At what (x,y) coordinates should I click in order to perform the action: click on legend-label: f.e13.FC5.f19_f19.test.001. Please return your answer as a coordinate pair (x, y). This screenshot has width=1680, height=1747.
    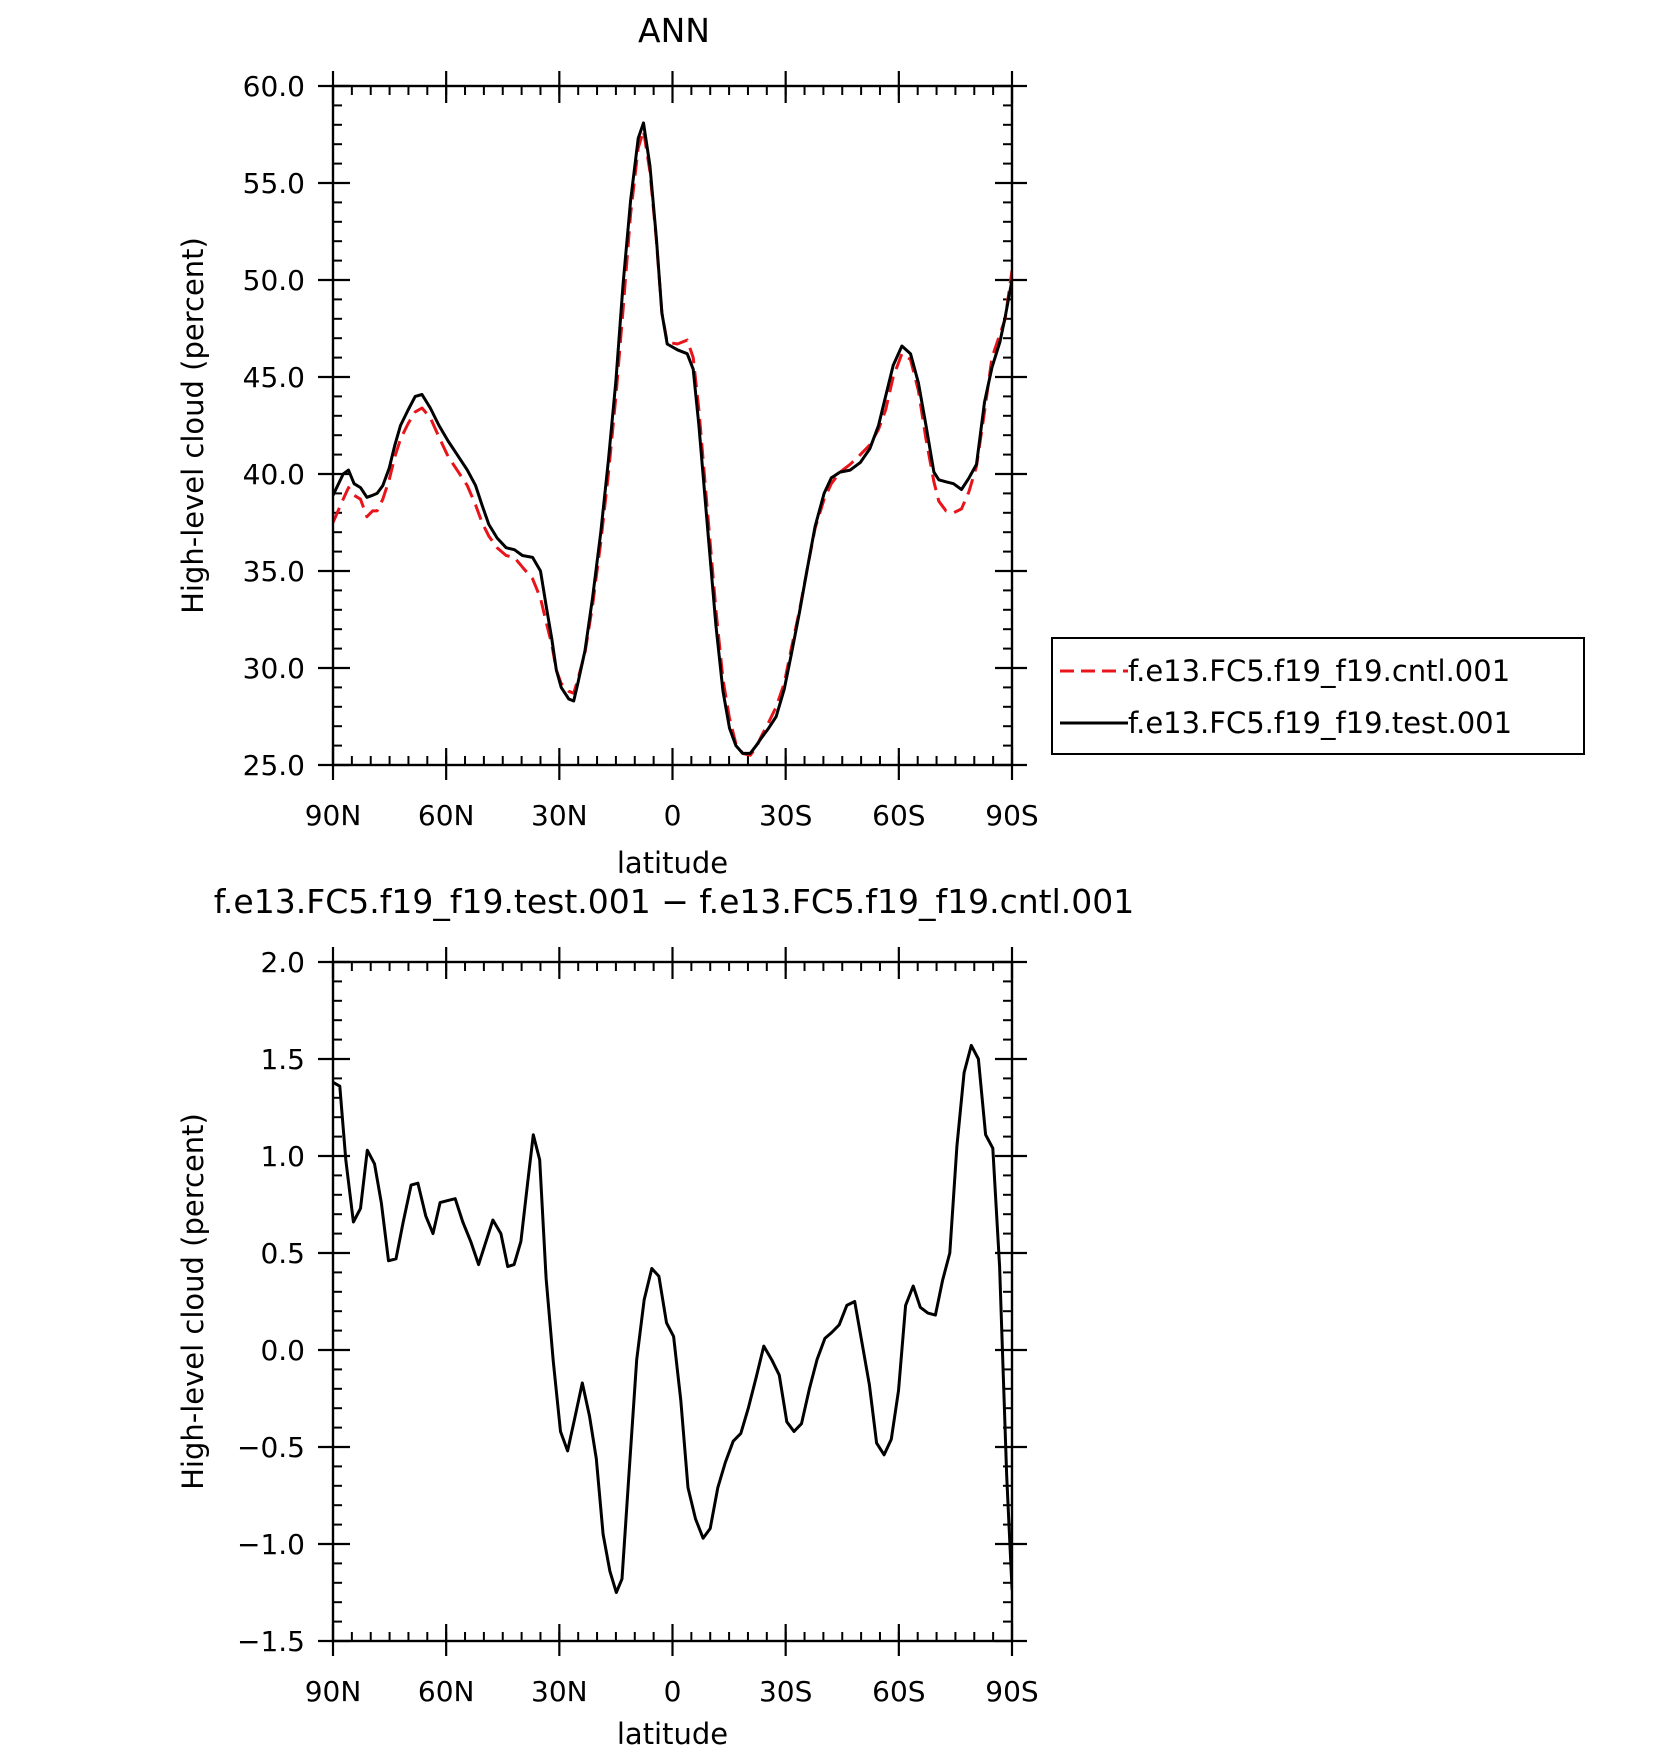
    Looking at the image, I should click on (1320, 723).